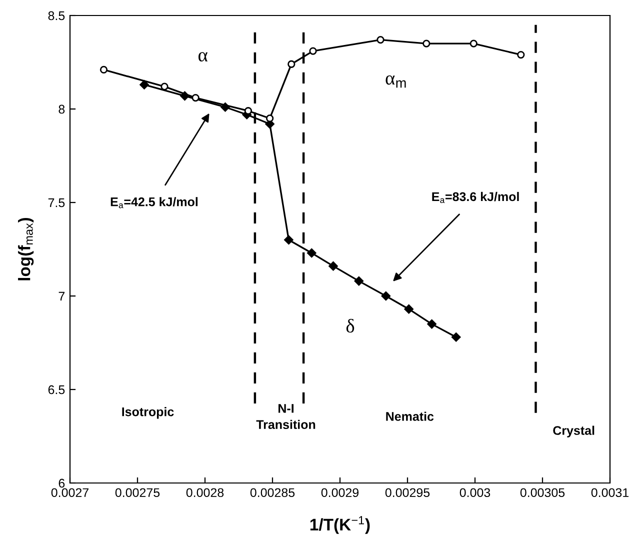 This screenshot has width=641, height=542. I want to click on x-tick-label: 0.00285, so click(272, 493).